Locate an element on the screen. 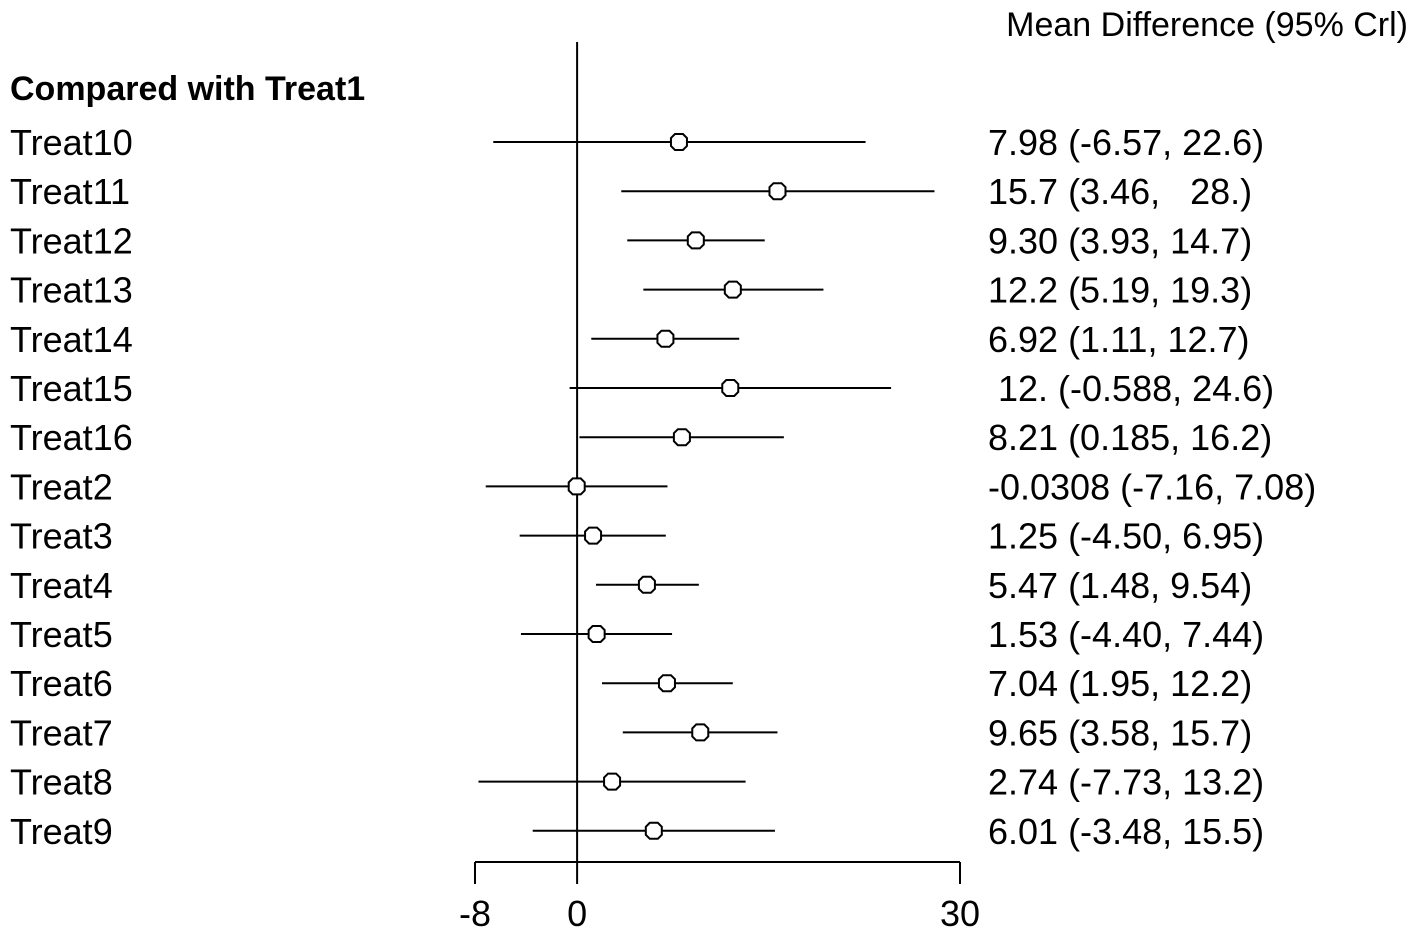  row-label: Treat13 is located at coordinates (71, 290).